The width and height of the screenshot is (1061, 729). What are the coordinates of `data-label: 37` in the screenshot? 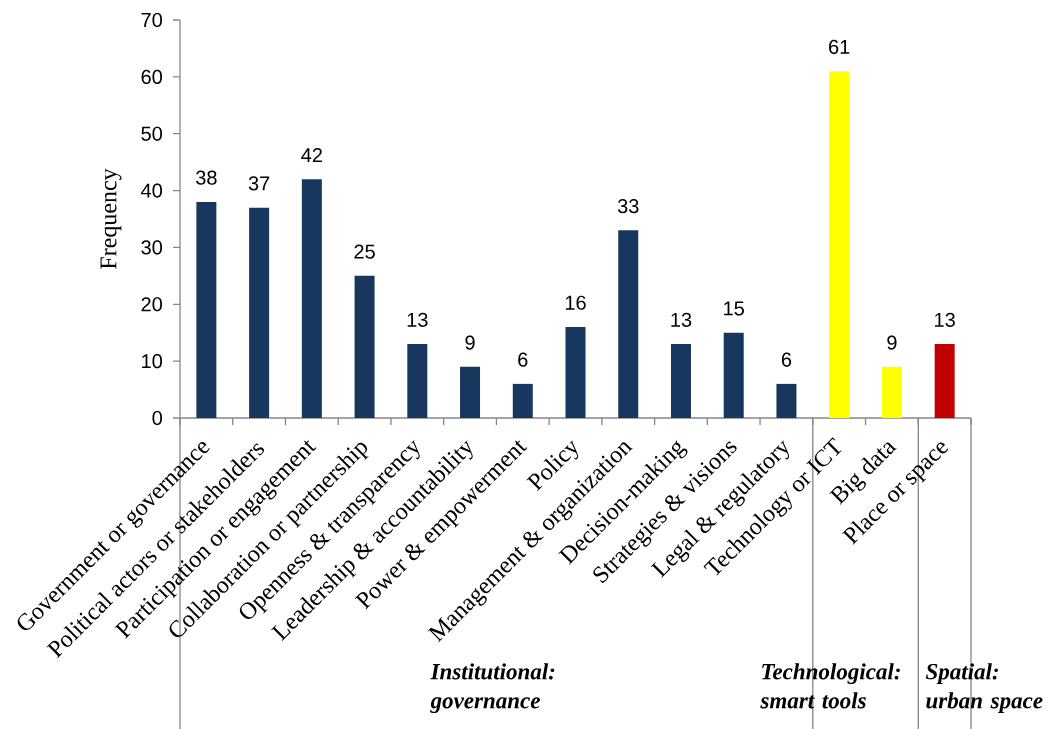 It's located at (259, 183).